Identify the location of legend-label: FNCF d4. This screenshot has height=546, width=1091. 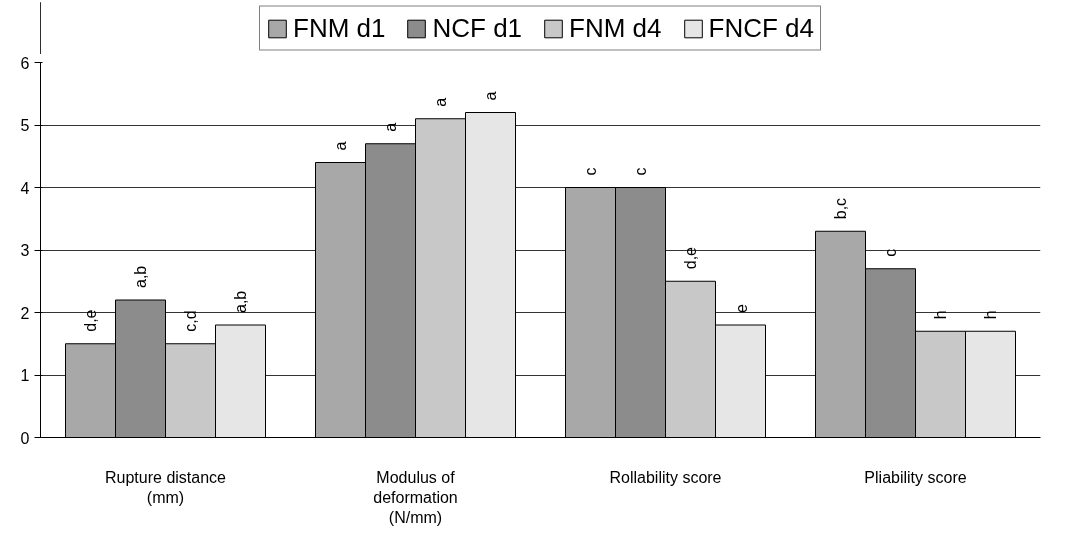
(761, 28).